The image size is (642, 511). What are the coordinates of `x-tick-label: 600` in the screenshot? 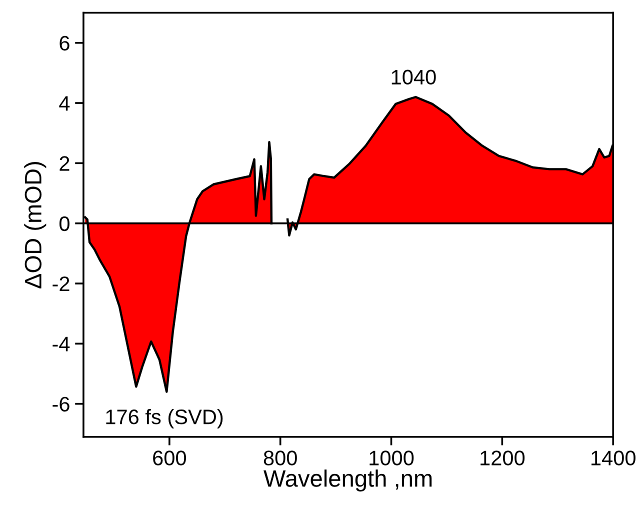 It's located at (169, 458).